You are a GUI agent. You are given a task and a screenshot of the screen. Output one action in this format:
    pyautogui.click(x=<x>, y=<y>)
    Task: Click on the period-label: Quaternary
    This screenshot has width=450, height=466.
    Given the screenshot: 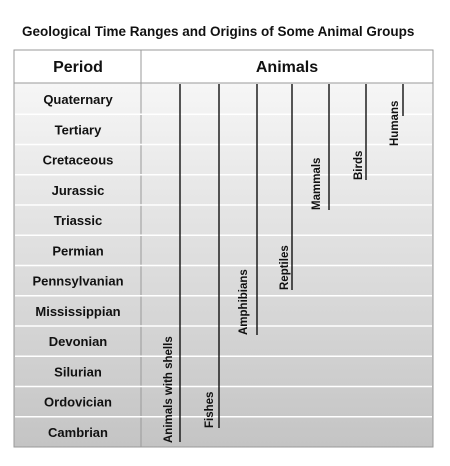 What is the action you would take?
    pyautogui.click(x=78, y=99)
    